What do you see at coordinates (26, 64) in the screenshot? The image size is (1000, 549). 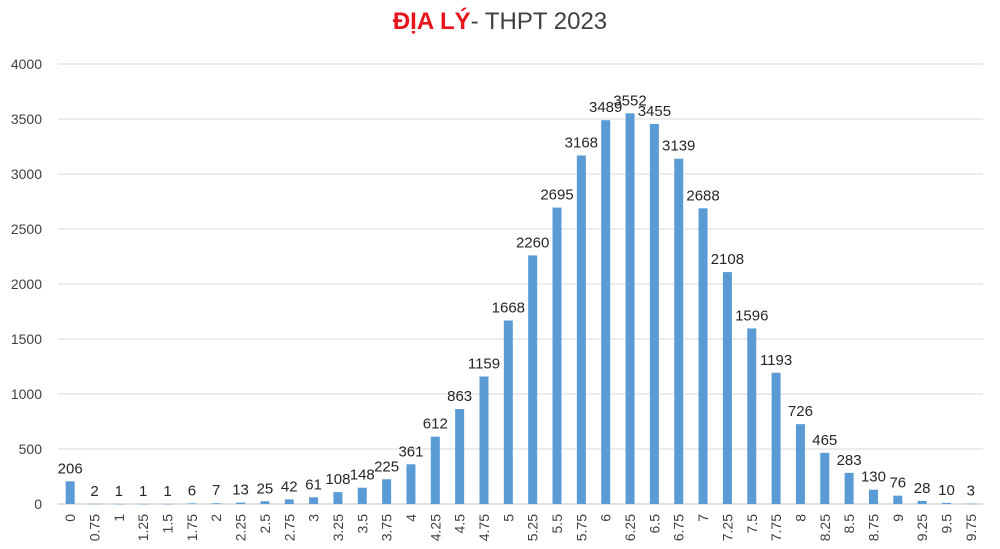 I see `y-tick-label: 4000` at bounding box center [26, 64].